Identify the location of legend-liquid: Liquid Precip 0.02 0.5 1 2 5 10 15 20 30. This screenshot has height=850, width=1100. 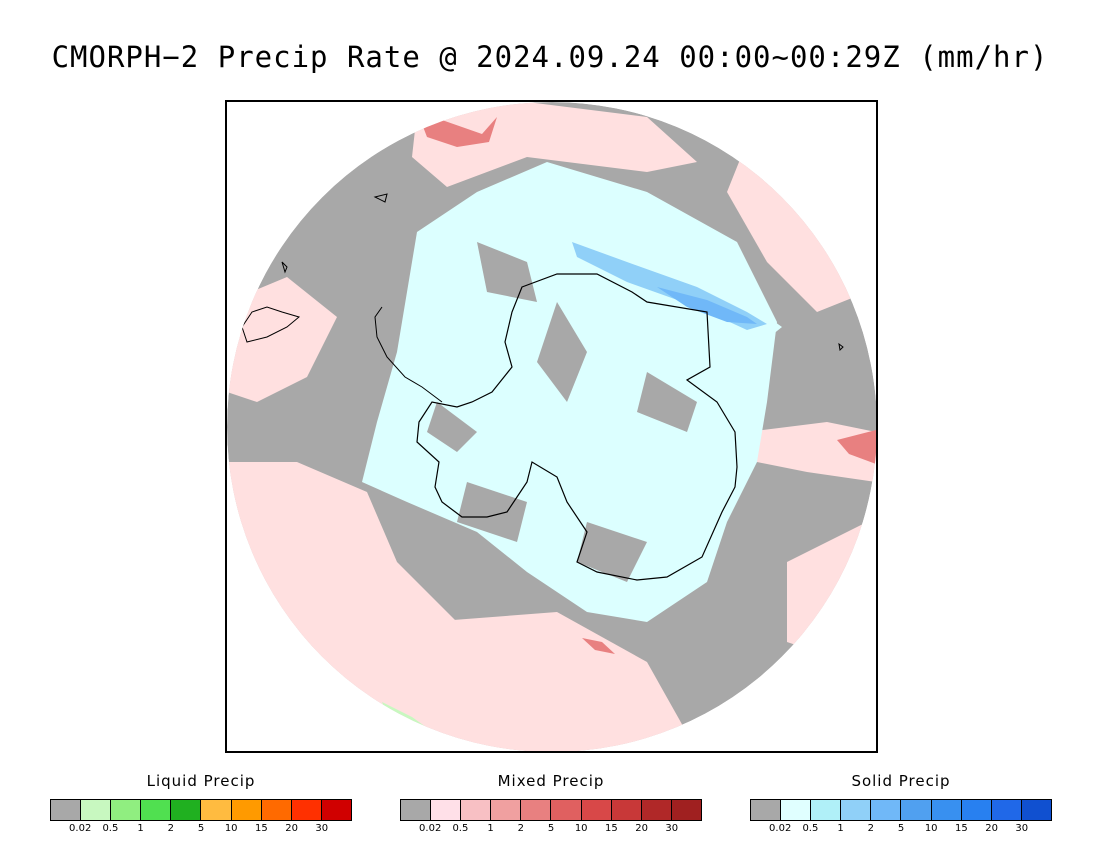
(201, 804).